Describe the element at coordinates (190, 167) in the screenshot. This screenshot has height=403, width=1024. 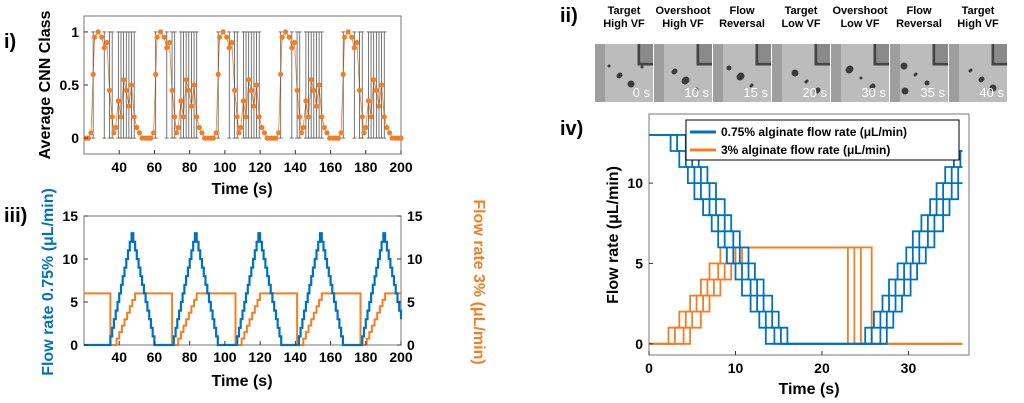
I see `panel-i-xtick-label: 80` at that location.